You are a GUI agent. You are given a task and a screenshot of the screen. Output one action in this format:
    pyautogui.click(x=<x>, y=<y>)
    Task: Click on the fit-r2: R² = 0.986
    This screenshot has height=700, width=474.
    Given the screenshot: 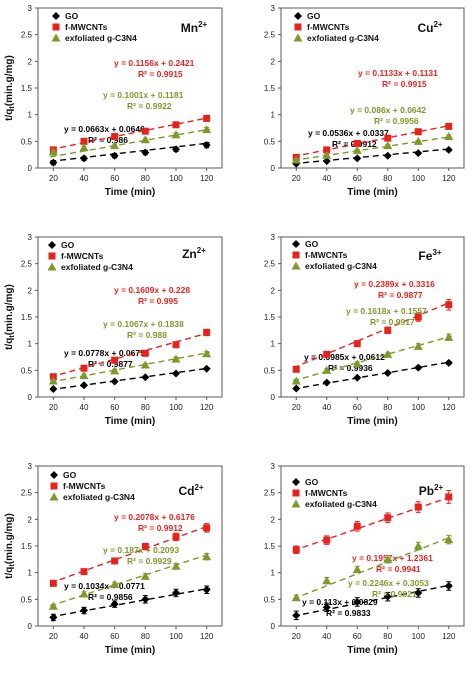 What is the action you would take?
    pyautogui.click(x=108, y=140)
    